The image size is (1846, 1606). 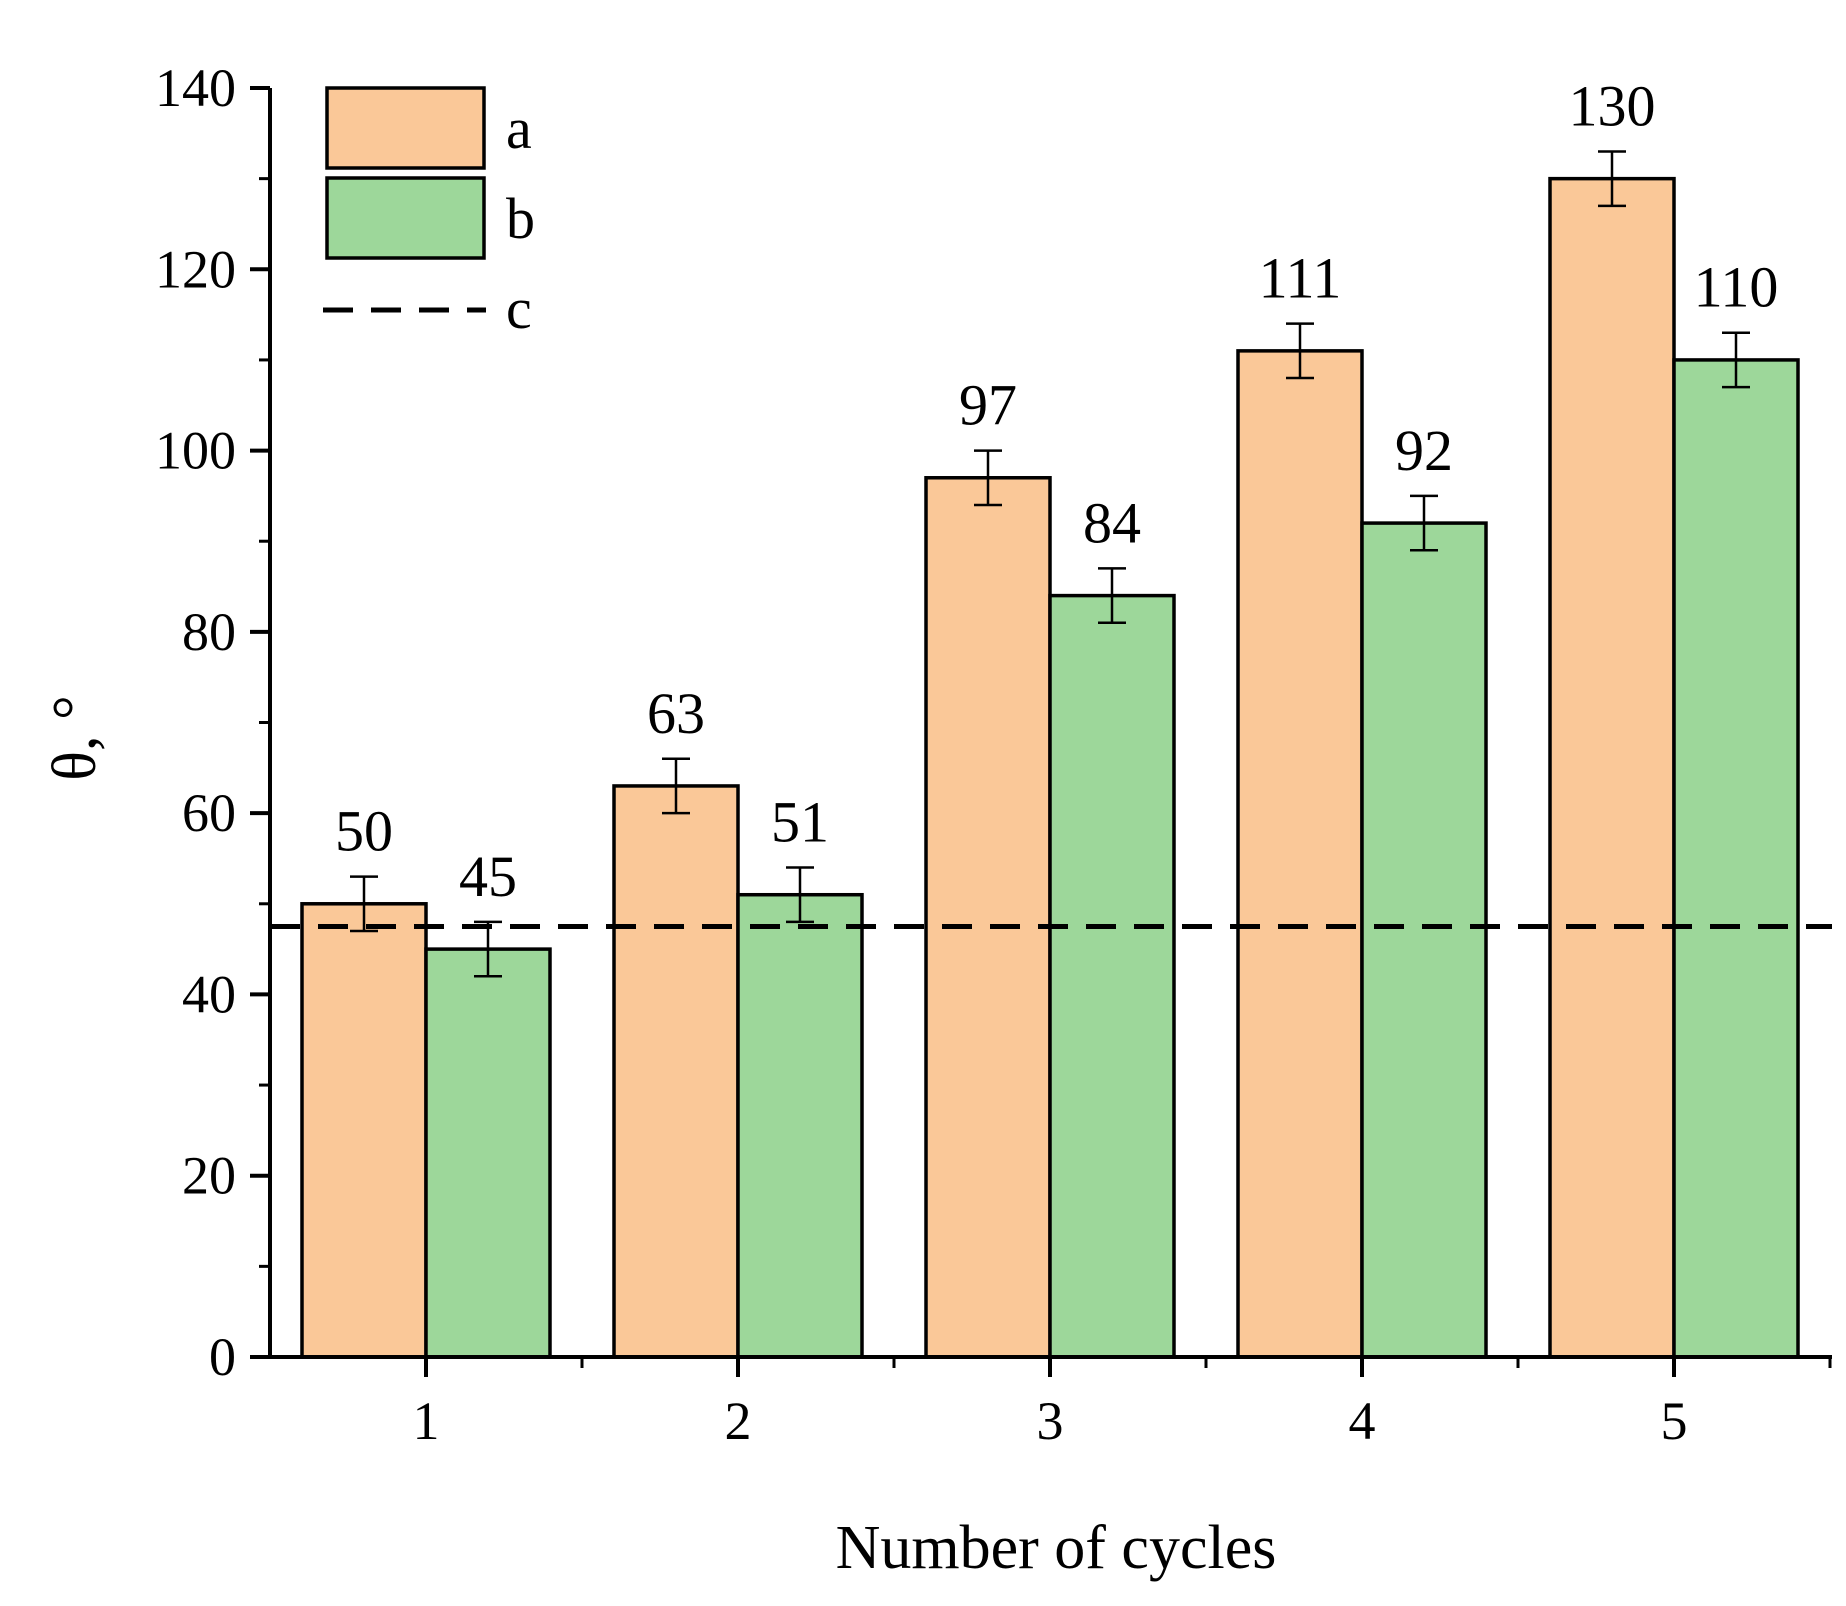 What do you see at coordinates (364, 831) in the screenshot?
I see `data-label-a-1: 50` at bounding box center [364, 831].